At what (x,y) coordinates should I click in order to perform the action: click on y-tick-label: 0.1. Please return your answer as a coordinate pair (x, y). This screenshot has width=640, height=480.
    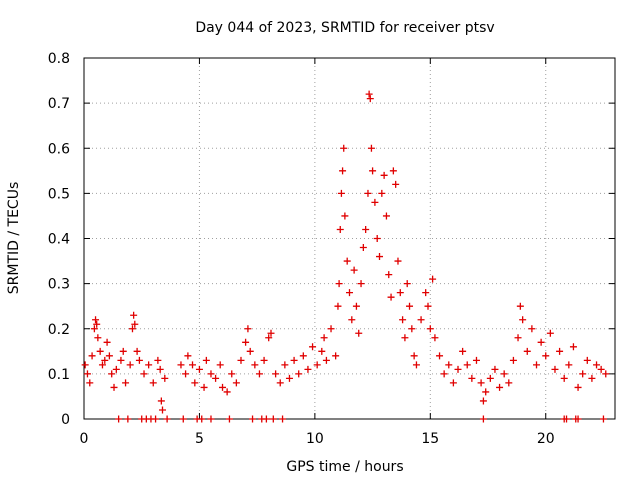
    Looking at the image, I should click on (59, 375).